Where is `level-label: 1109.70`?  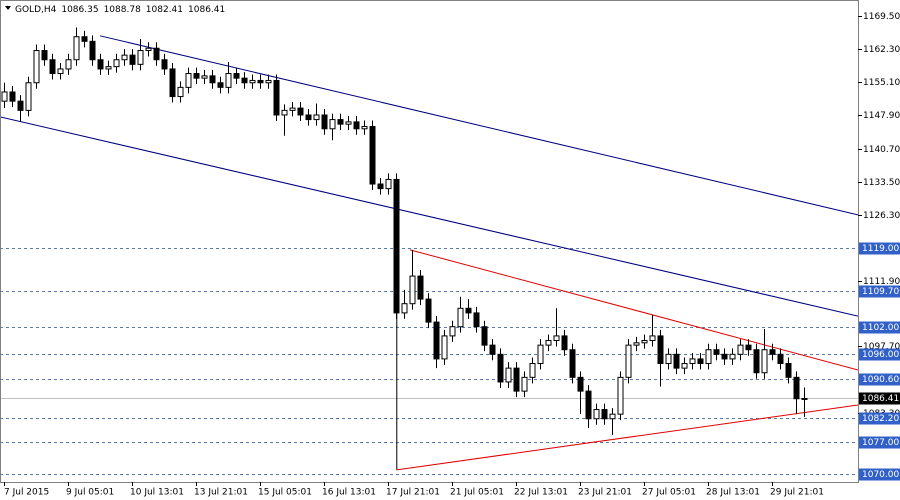
level-label: 1109.70 is located at coordinates (880, 292).